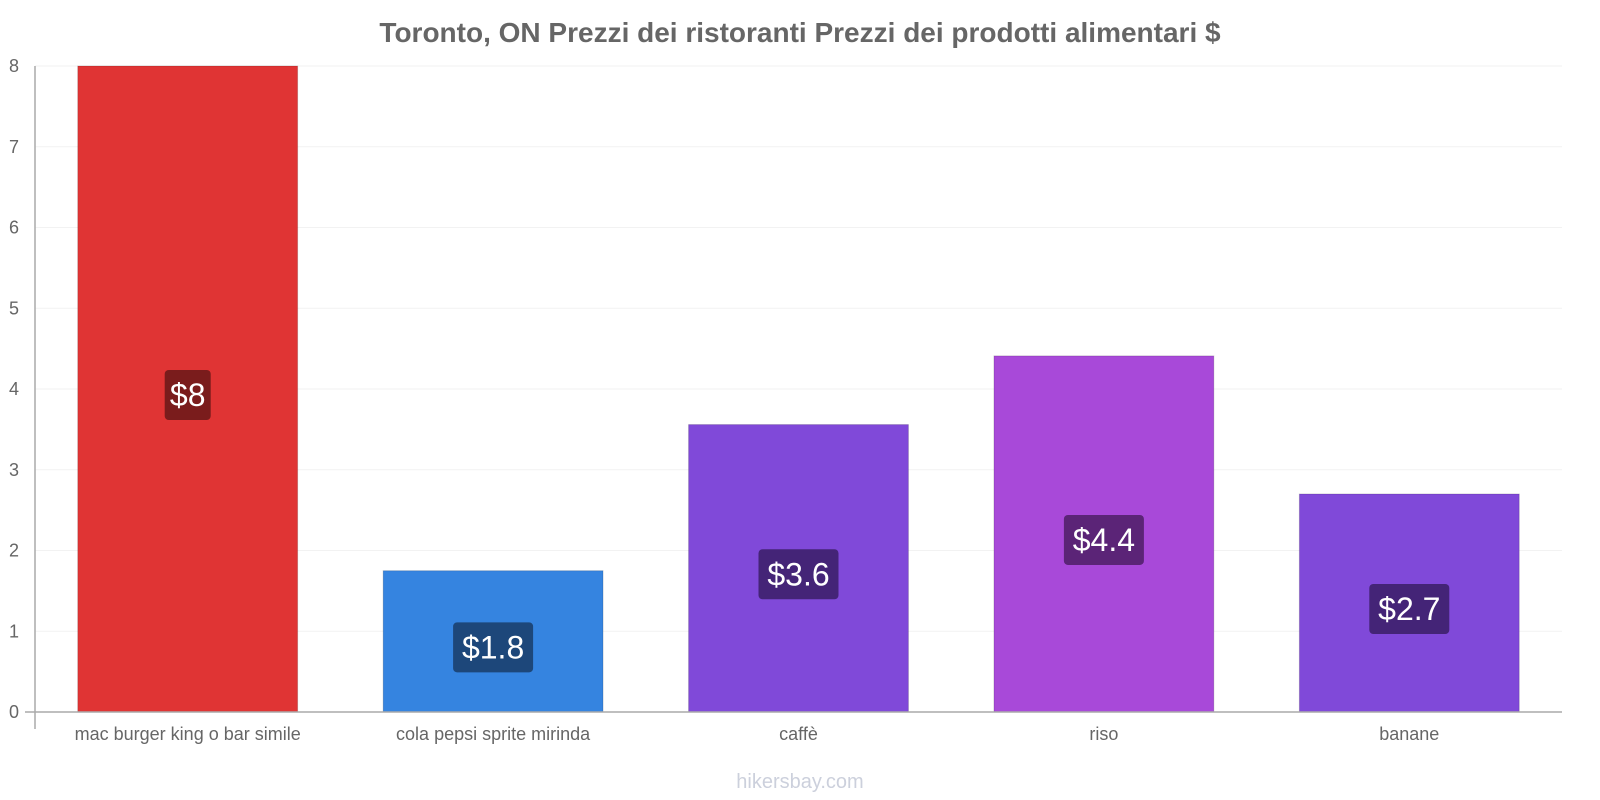 This screenshot has width=1600, height=800. Describe the element at coordinates (14, 551) in the screenshot. I see `y-tick-label: 2` at that location.